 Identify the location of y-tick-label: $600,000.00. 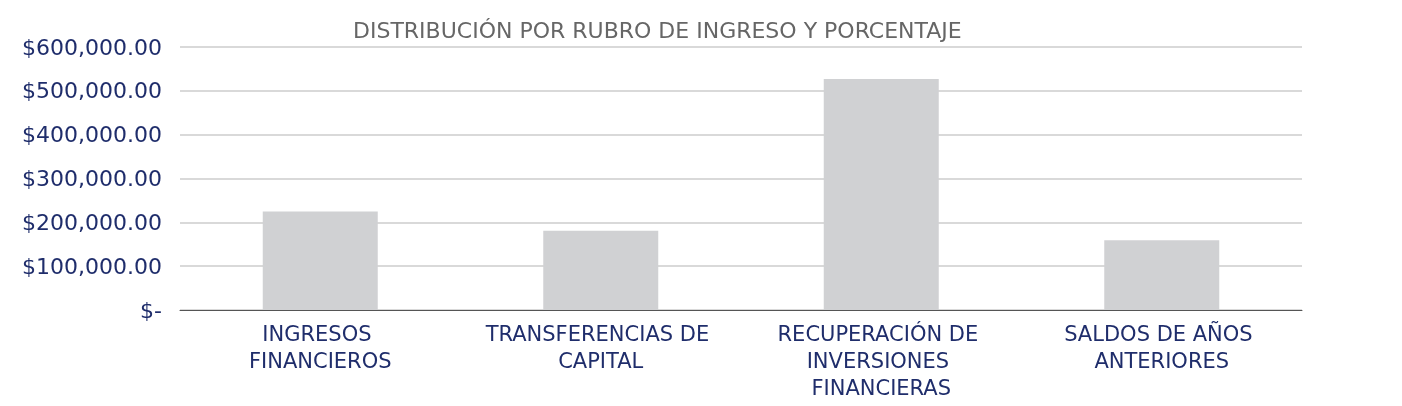
(92, 47).